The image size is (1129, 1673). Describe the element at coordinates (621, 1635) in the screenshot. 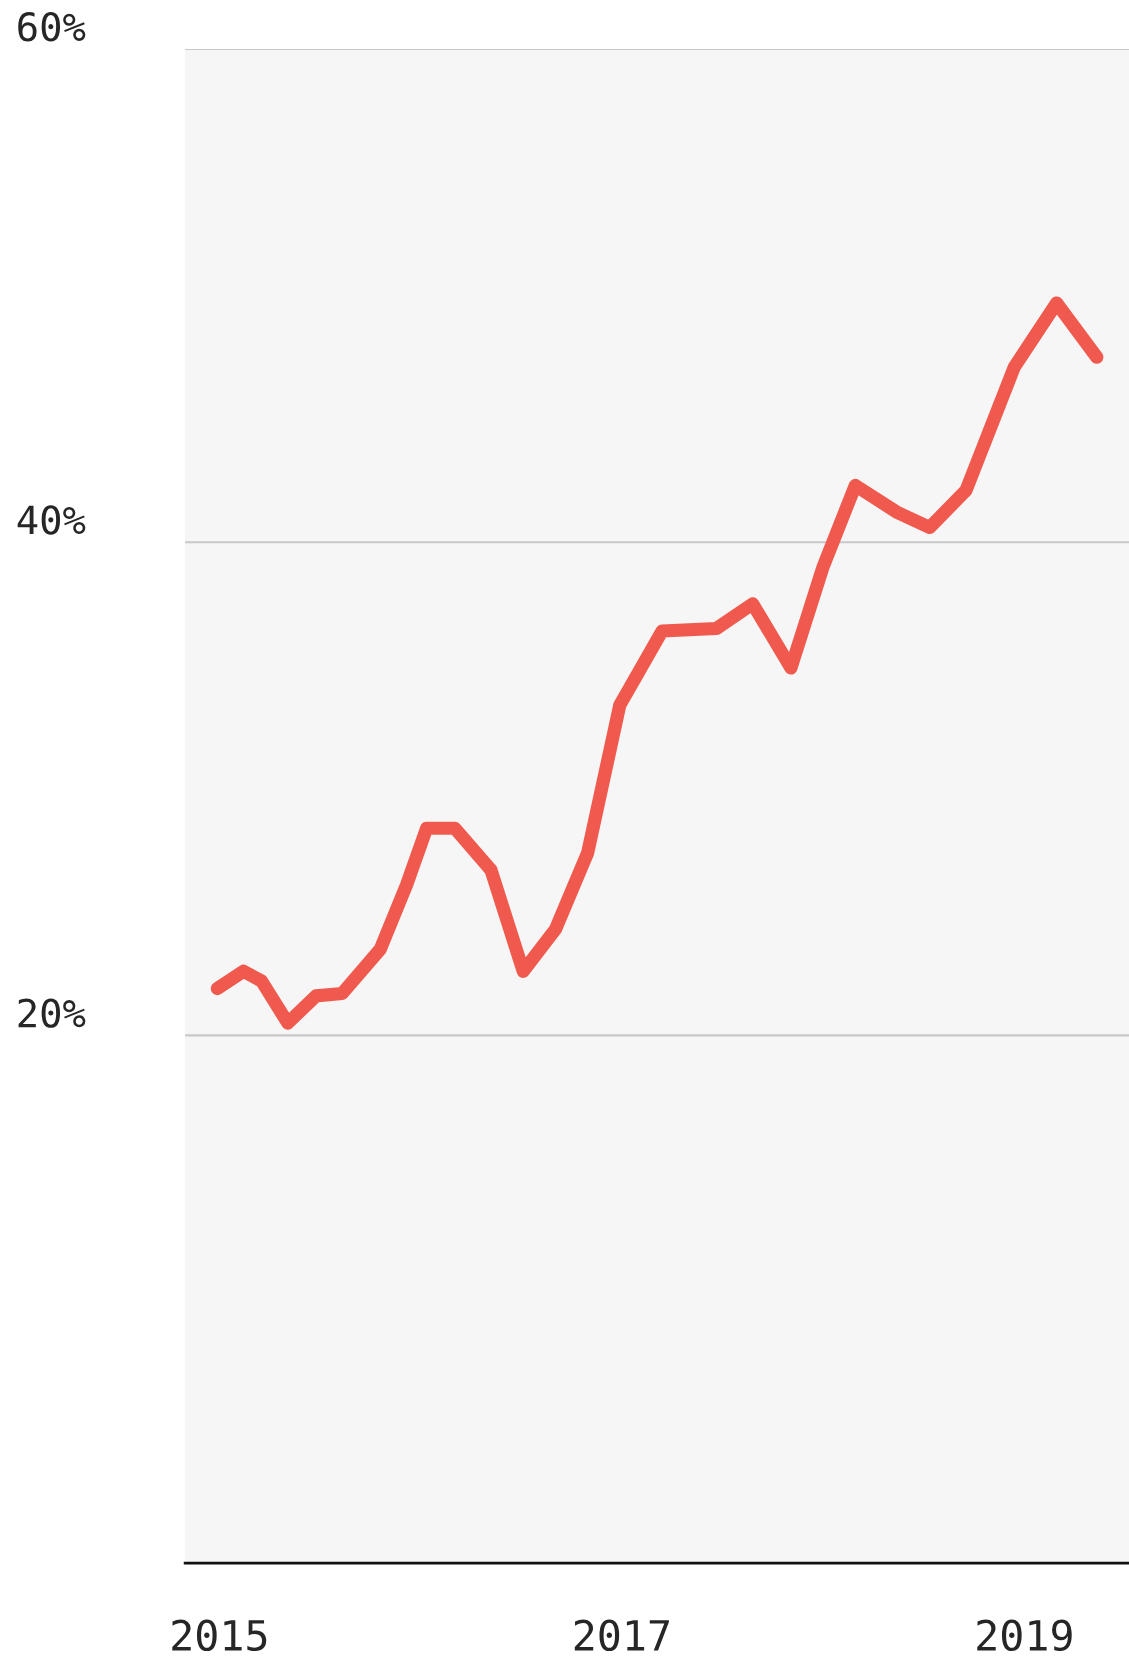

I see `x-tick-label: 2017` at that location.